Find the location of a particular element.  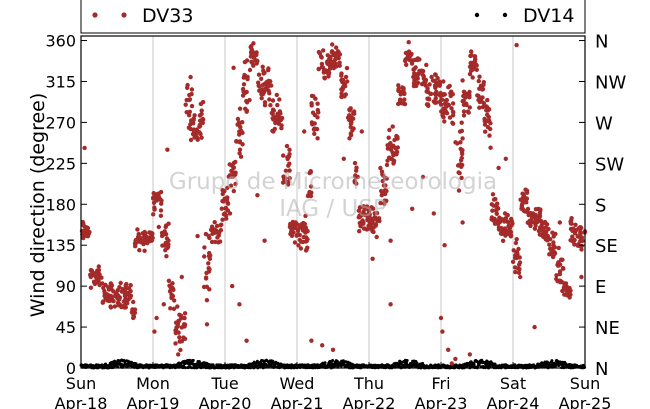

y2-tick-label: NW is located at coordinates (610, 82).